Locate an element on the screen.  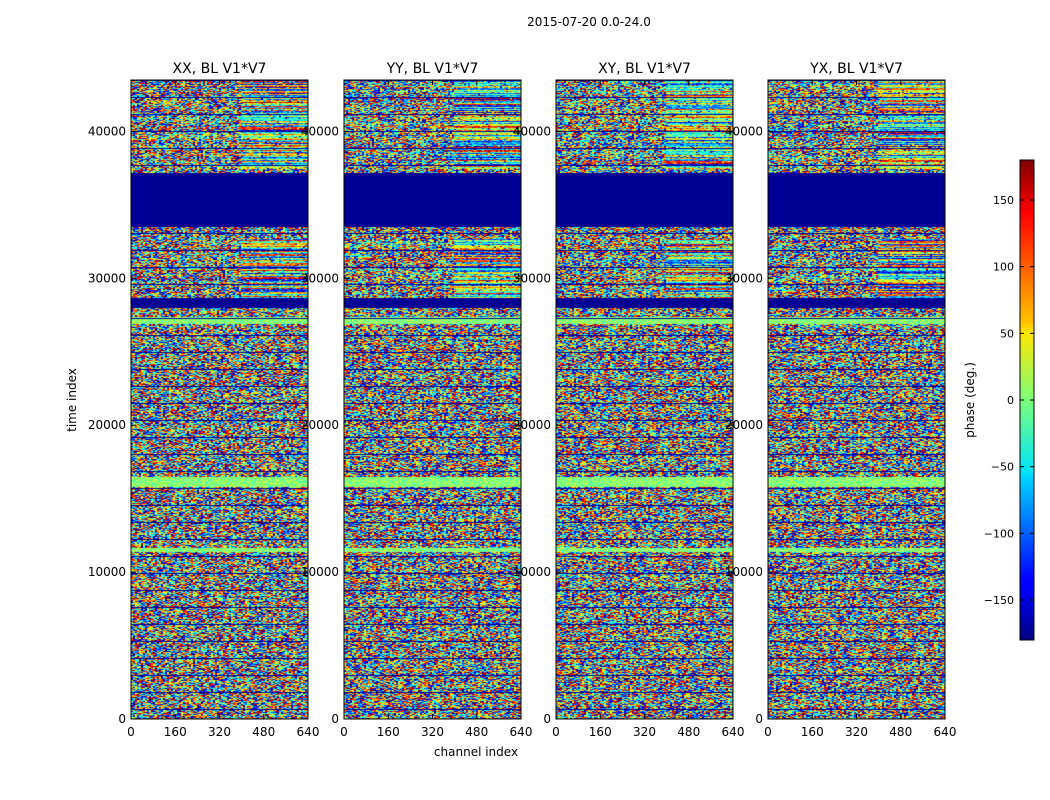
colorbar: −150 −100 −50 0 50 100 150 phase (deg.) is located at coordinates (999, 400).